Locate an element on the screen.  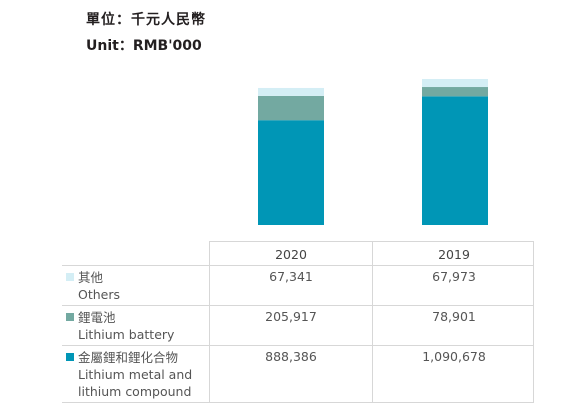
lithium-metal-swatch is located at coordinates (70, 357).